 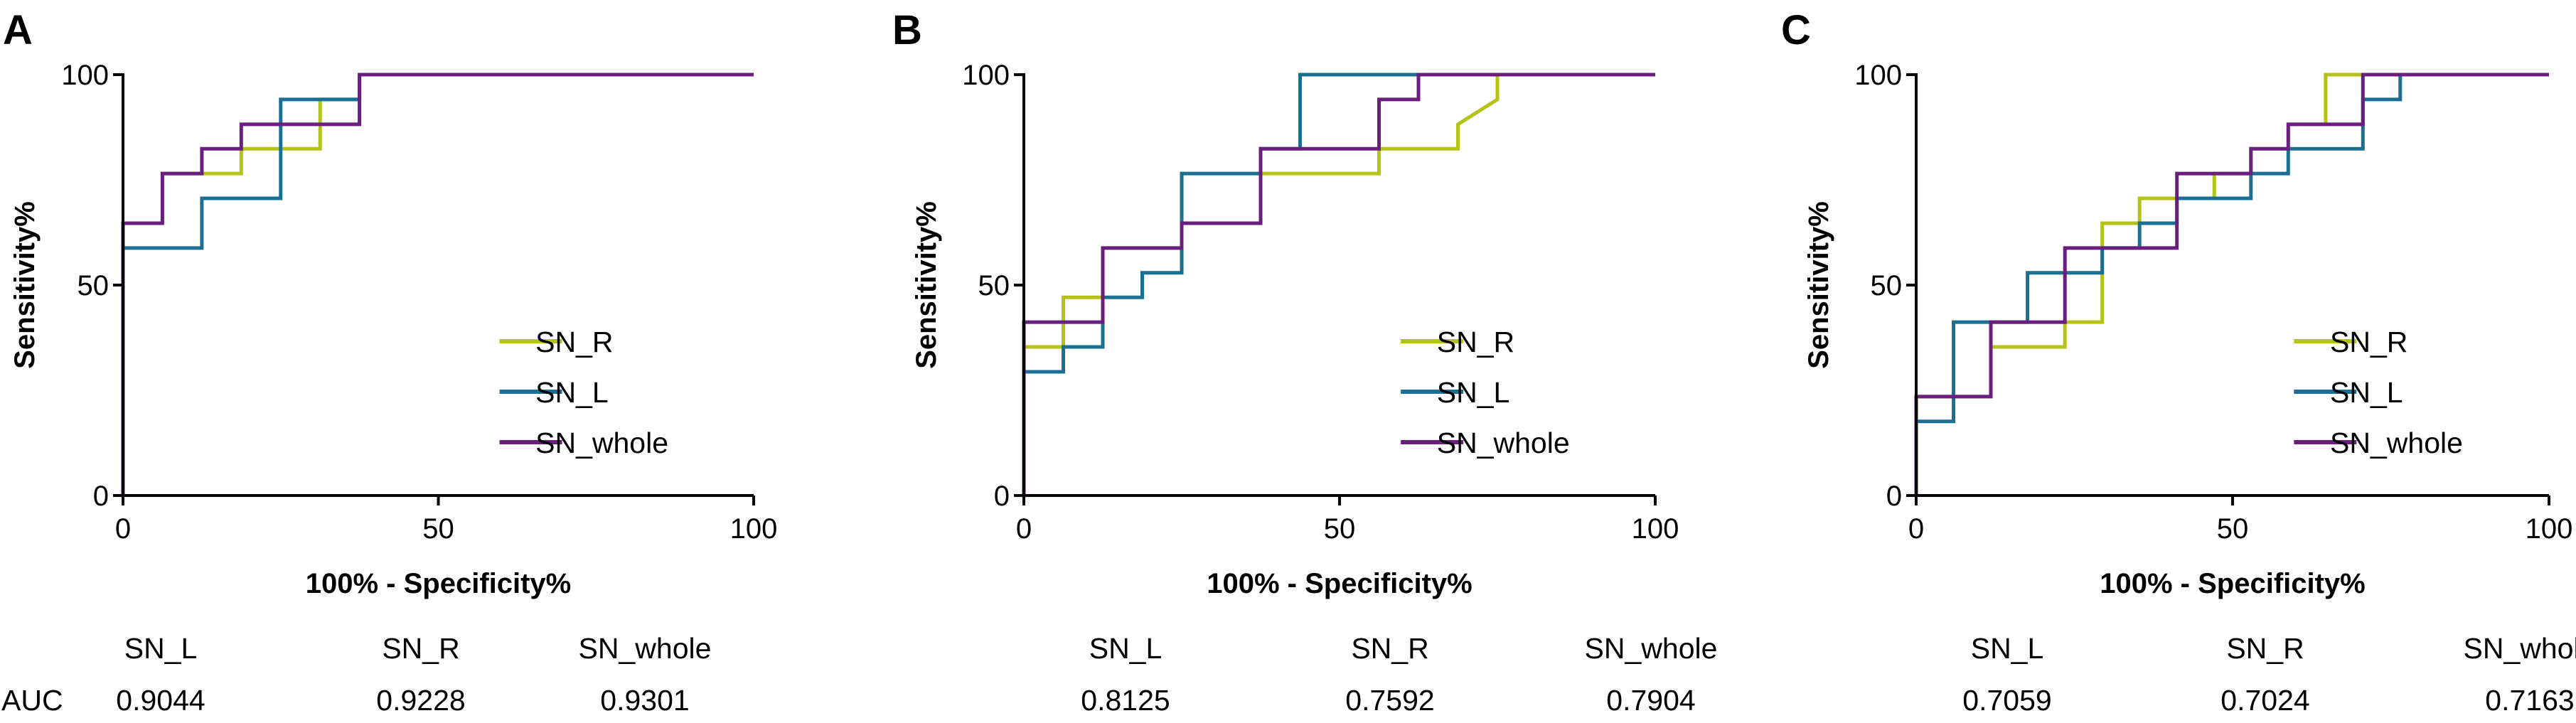 What do you see at coordinates (2269, 675) in the screenshot?
I see `auc-table: SN_L 0.7059 SN_R 0.7024 SN_whole 0.7163` at bounding box center [2269, 675].